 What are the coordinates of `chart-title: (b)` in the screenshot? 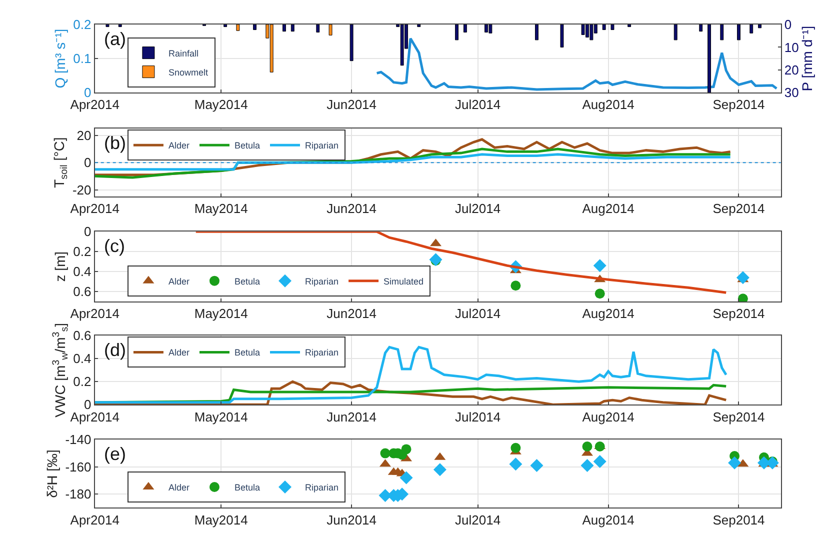 It's located at (115, 143).